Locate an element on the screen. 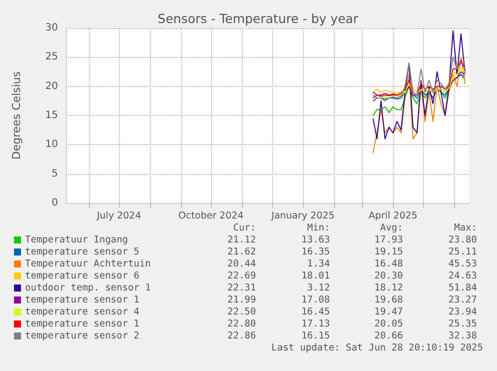 This screenshot has width=497, height=371. text: 16.15 is located at coordinates (315, 336).